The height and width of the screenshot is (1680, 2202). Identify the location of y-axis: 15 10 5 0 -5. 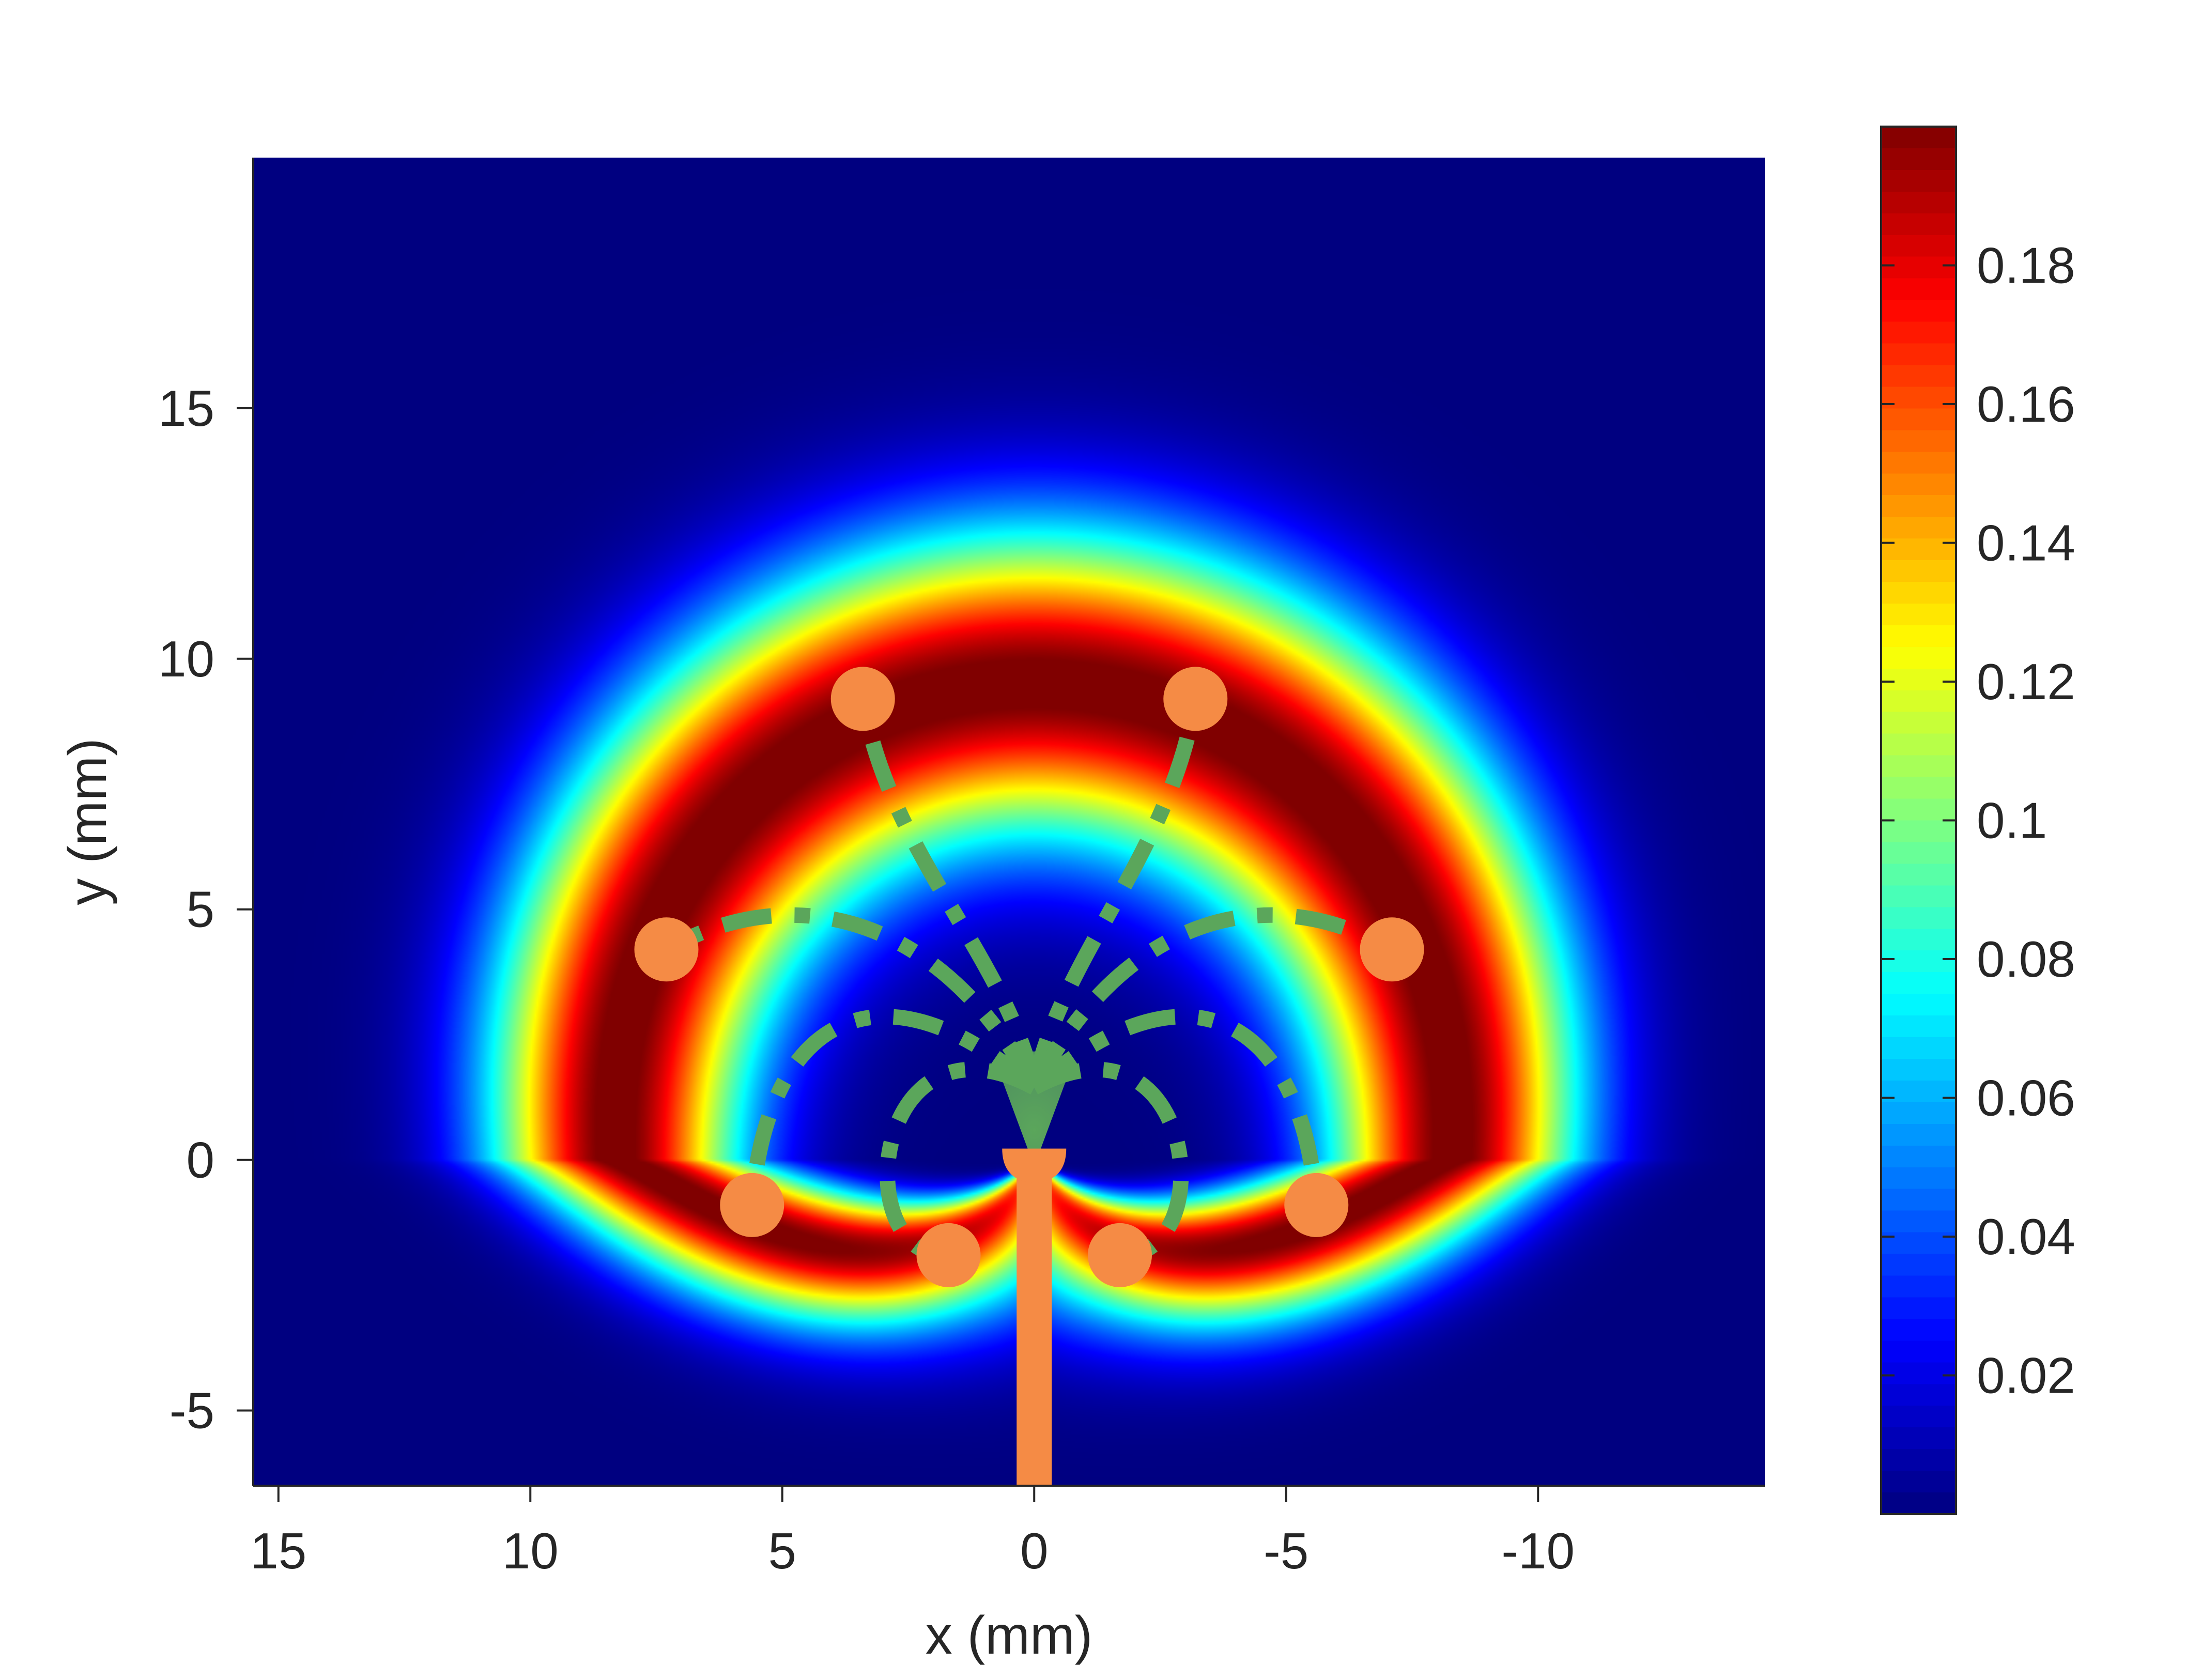
(206, 822).